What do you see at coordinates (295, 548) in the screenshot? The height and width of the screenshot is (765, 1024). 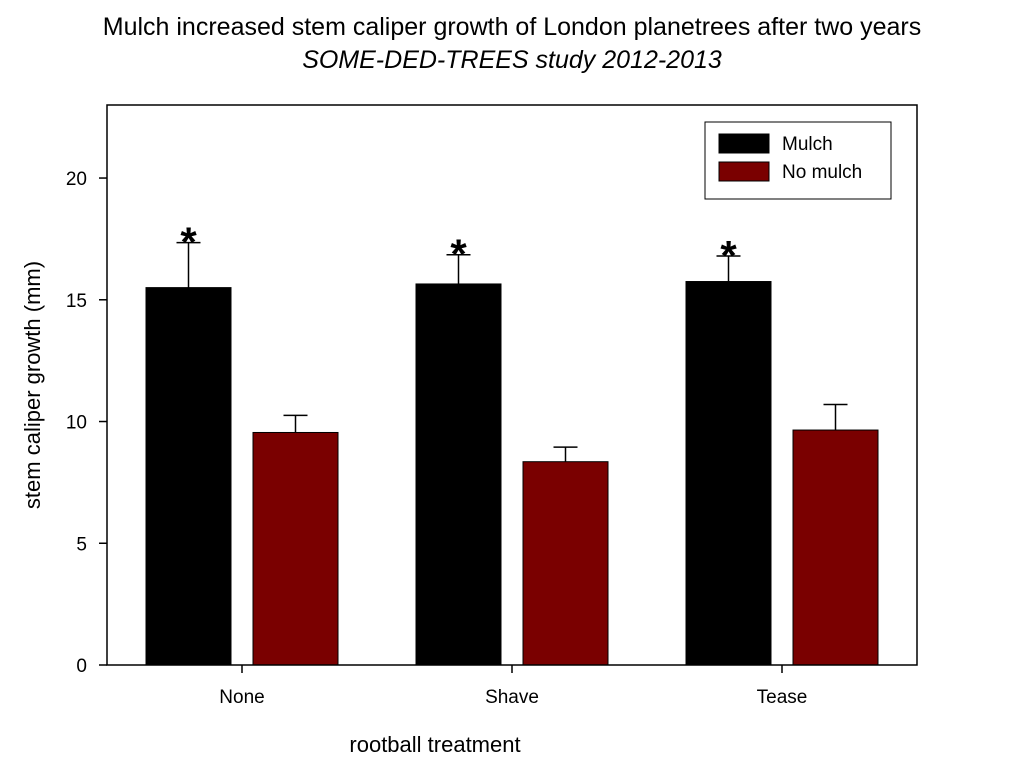 I see `bar-none-no-mulch` at bounding box center [295, 548].